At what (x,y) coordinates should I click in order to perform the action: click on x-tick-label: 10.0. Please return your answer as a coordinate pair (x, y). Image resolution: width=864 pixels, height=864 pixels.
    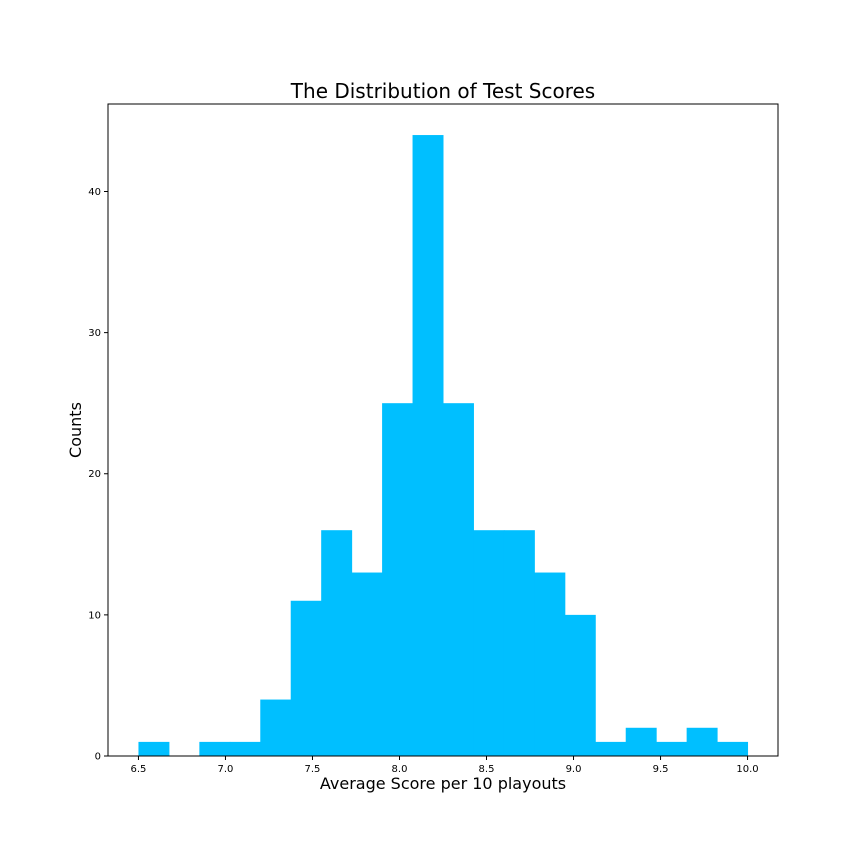
    Looking at the image, I should click on (747, 769).